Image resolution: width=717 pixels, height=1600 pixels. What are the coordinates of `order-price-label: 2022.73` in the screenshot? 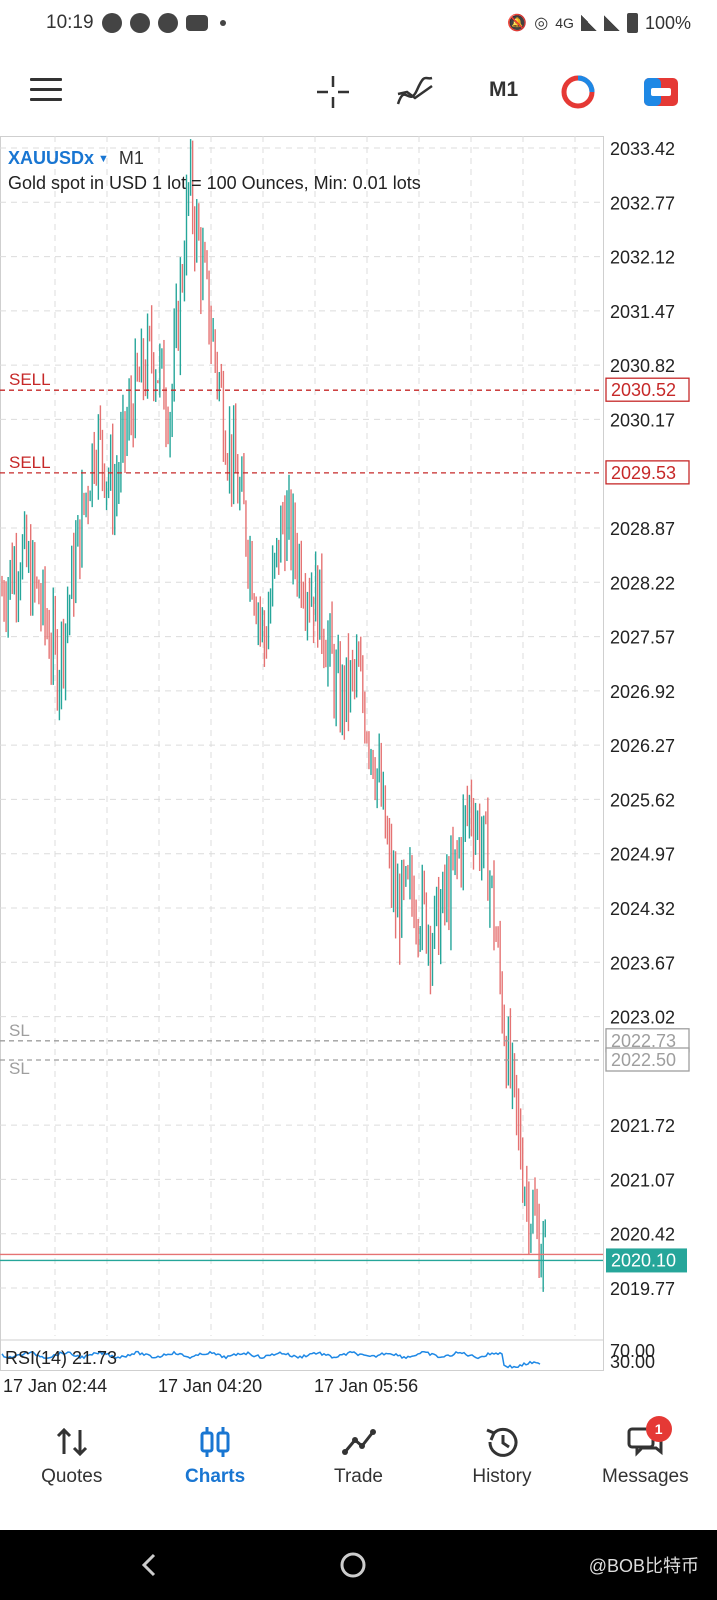 It's located at (643, 1041).